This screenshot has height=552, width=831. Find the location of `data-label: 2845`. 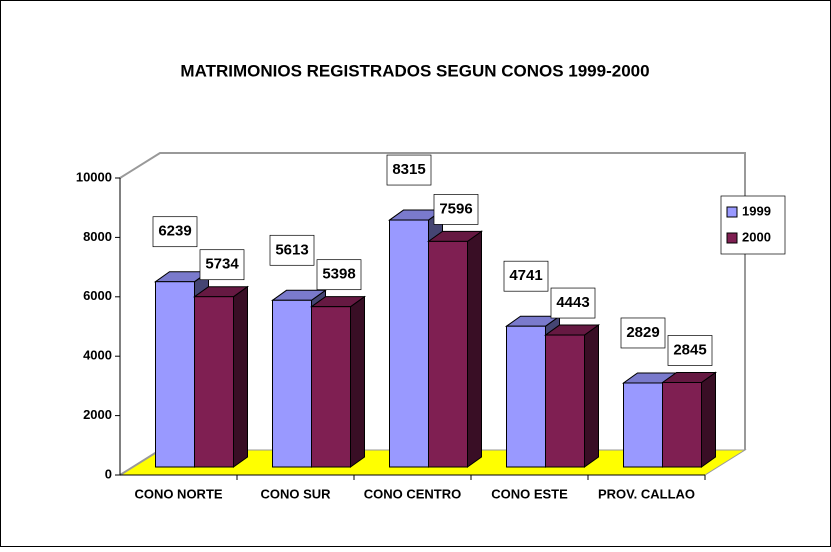

data-label: 2845 is located at coordinates (689, 349).